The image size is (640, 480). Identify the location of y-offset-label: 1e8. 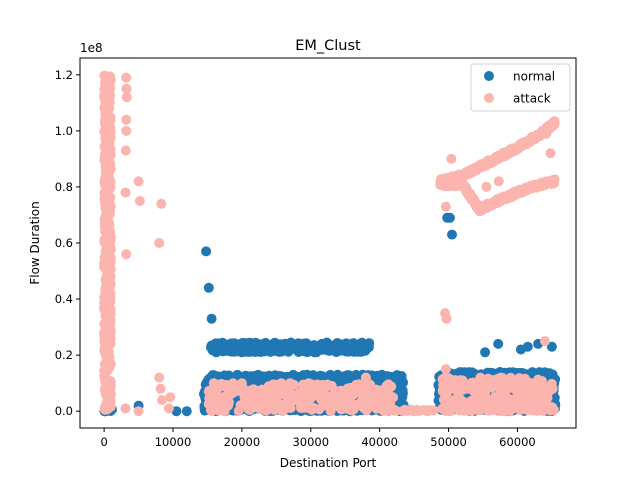
(91, 48).